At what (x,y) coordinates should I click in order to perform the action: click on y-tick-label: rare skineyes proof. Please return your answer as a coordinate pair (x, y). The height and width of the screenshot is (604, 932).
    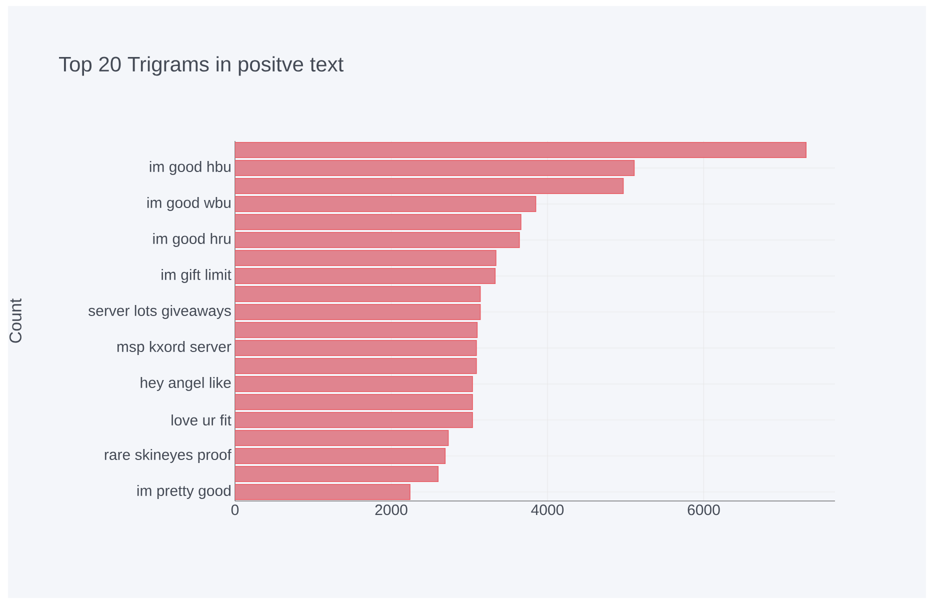
    Looking at the image, I should click on (168, 456).